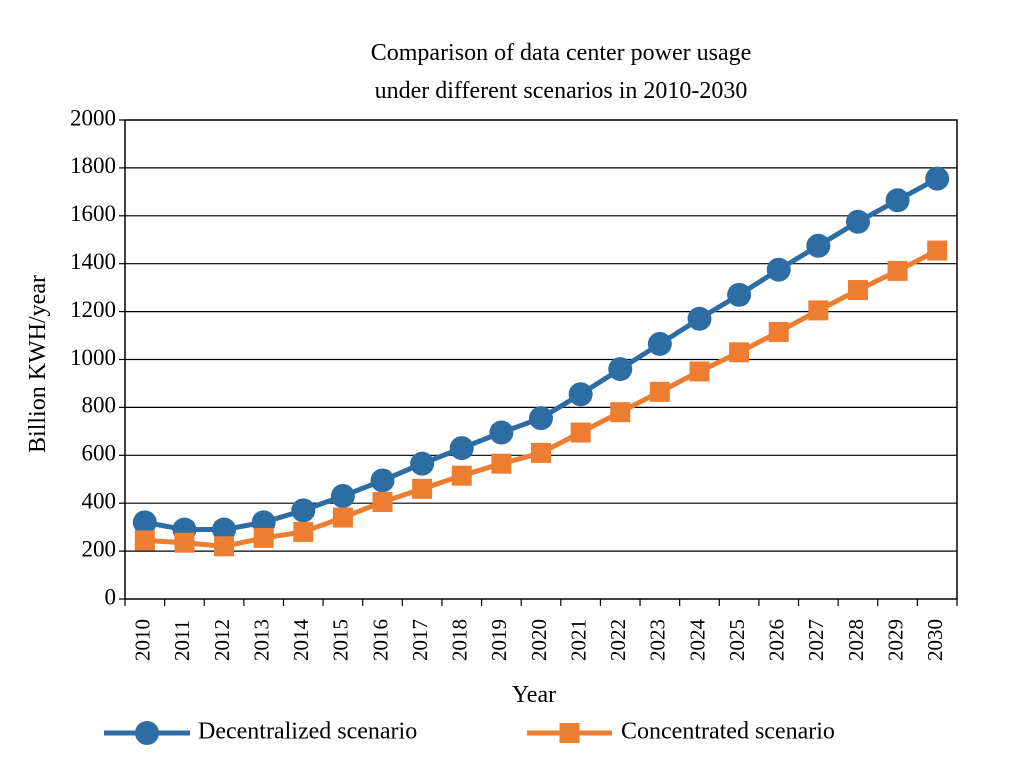 This screenshot has width=1016, height=759. I want to click on y-tick-label: 1600, so click(93, 213).